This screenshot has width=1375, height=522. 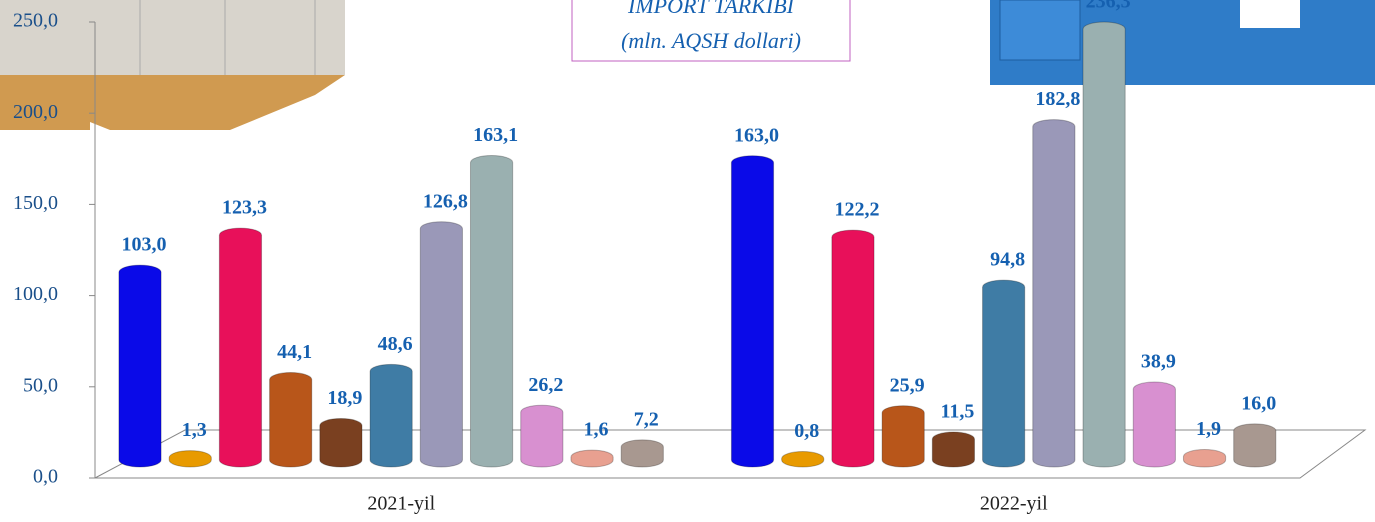 I want to click on chart-subtitle: (mln. AQSH dollari), so click(x=711, y=40).